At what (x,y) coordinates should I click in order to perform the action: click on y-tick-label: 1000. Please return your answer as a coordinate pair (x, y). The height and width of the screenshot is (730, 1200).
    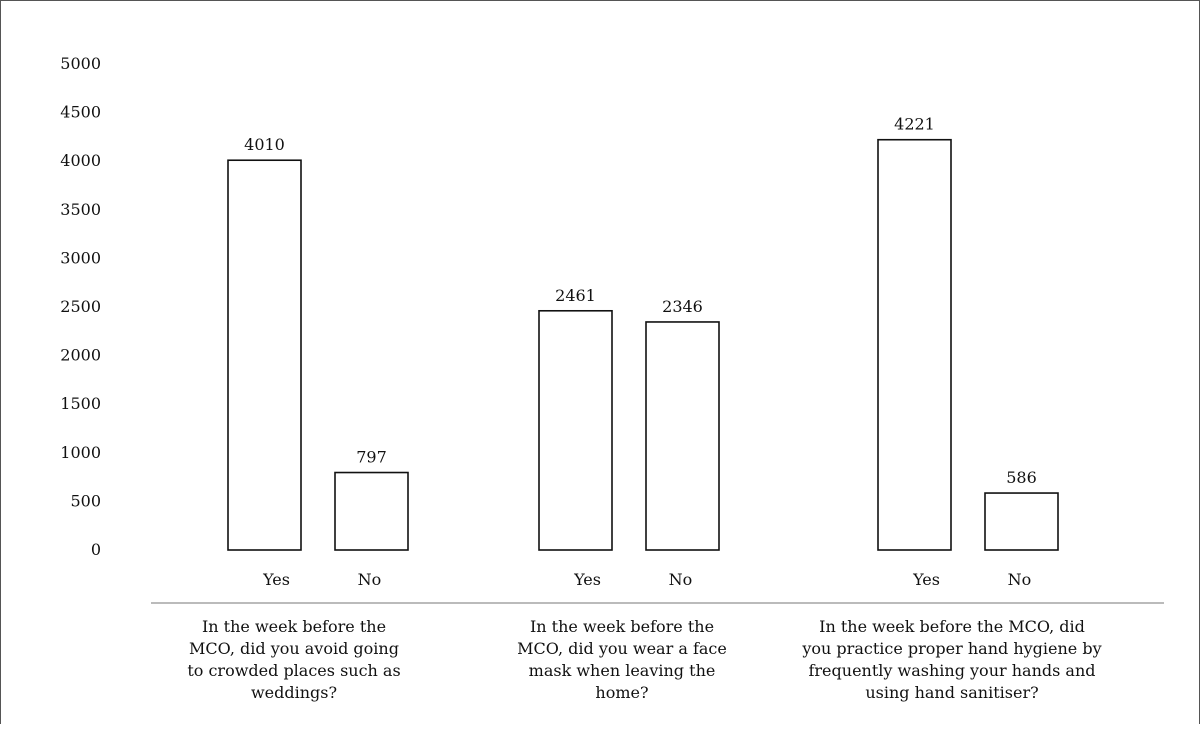
    Looking at the image, I should click on (80, 452).